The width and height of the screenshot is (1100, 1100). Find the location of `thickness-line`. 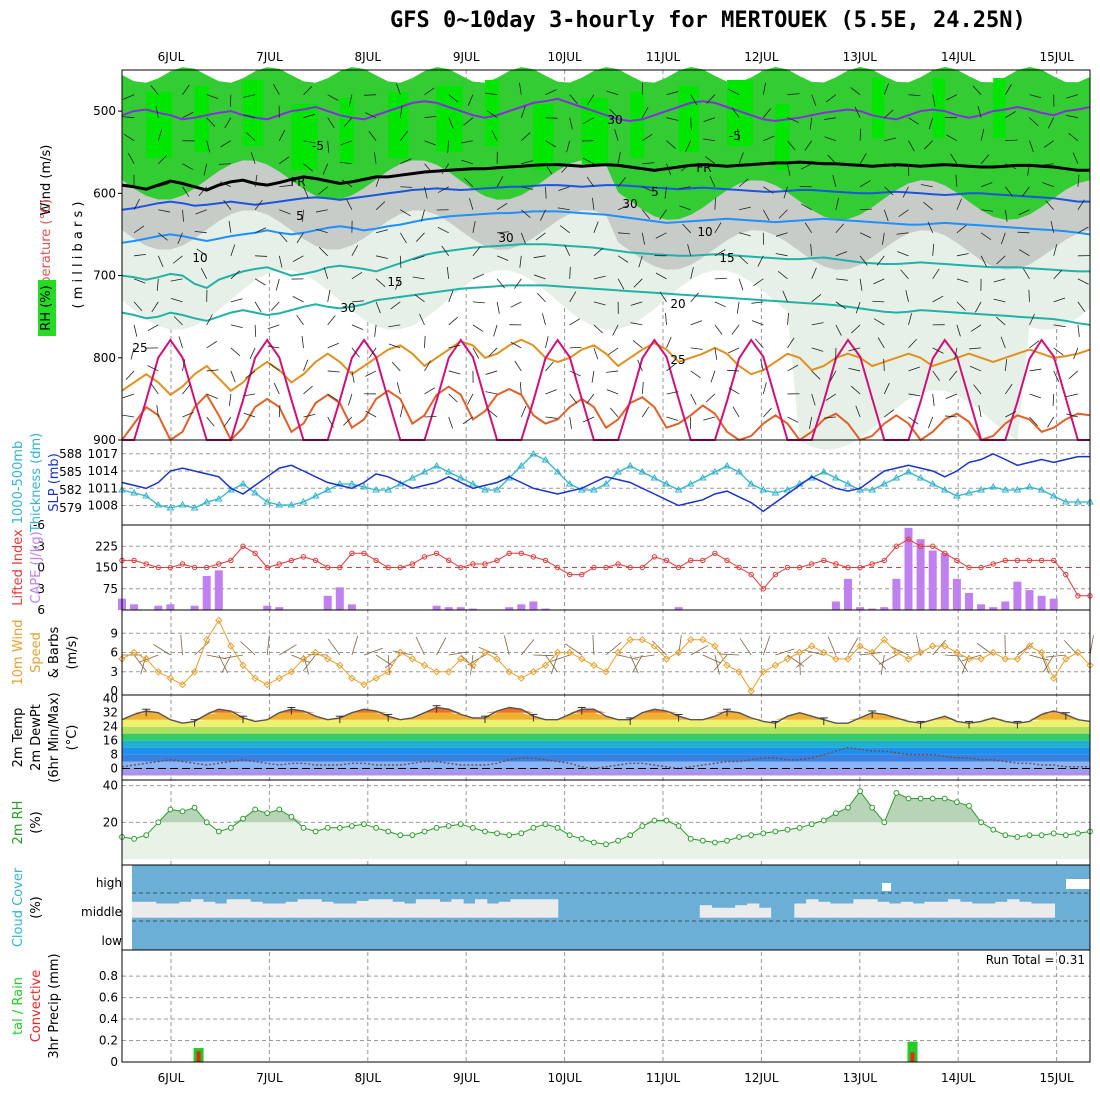

thickness-line is located at coordinates (605, 481).